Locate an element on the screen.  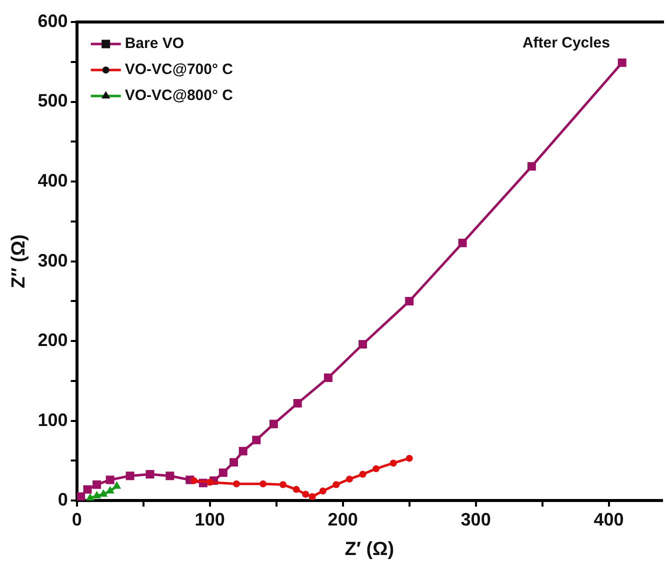
x-axis-title: Z′ (Ω) is located at coordinates (369, 549).